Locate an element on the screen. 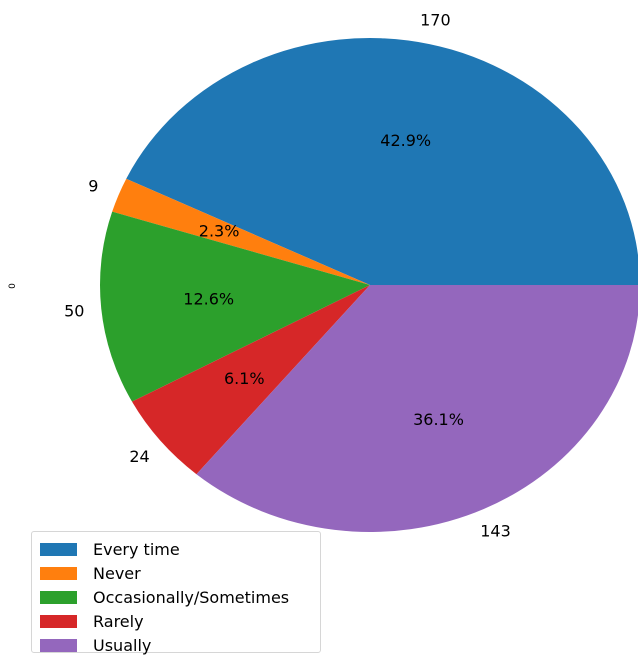 This screenshot has width=638, height=657. legend-item: Occasionally/Sometimes is located at coordinates (176, 597).